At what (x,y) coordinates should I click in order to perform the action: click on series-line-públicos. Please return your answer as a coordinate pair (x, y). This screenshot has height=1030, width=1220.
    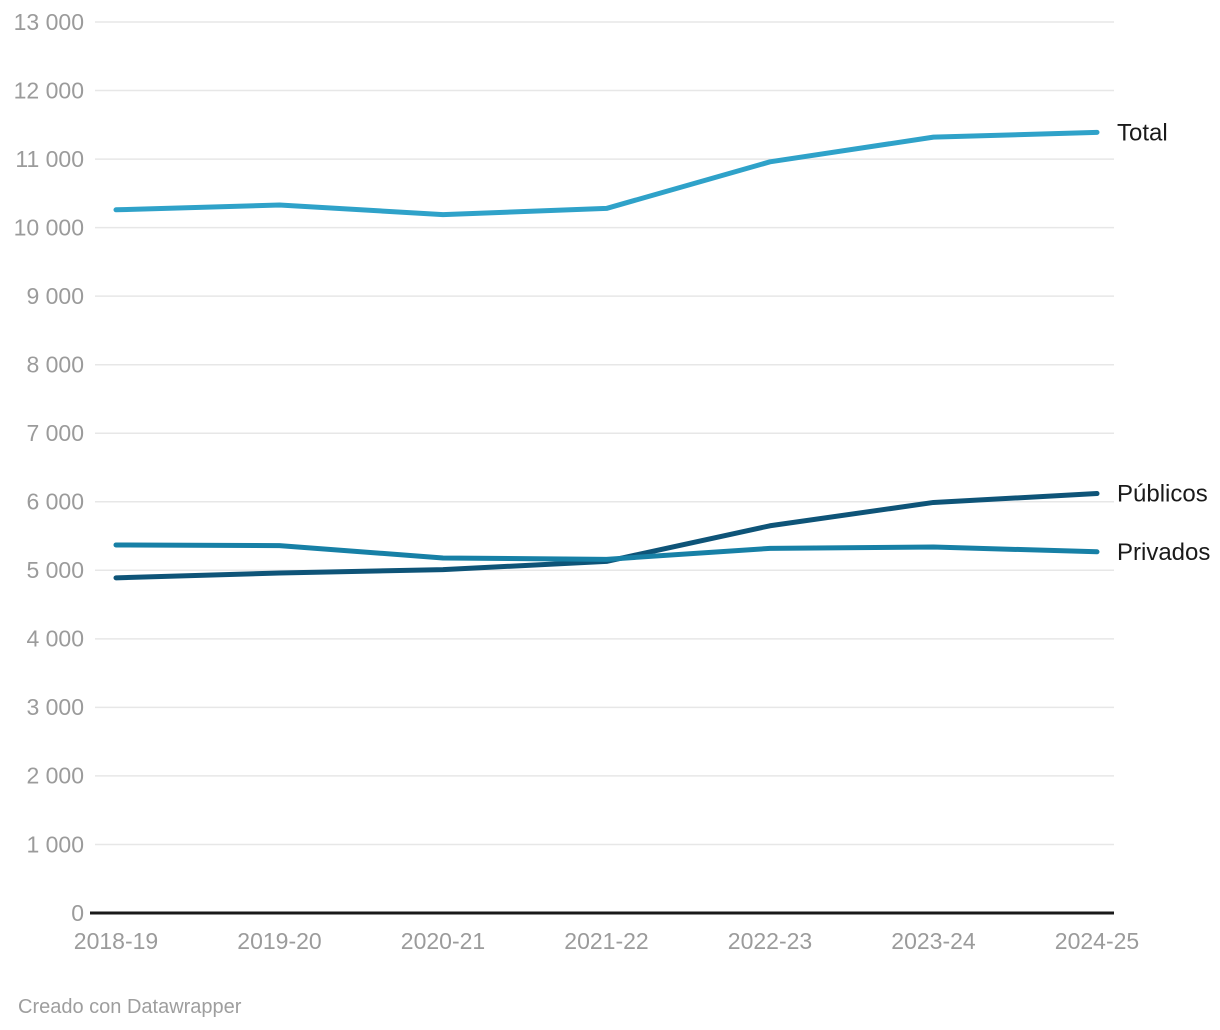
    Looking at the image, I should click on (606, 536).